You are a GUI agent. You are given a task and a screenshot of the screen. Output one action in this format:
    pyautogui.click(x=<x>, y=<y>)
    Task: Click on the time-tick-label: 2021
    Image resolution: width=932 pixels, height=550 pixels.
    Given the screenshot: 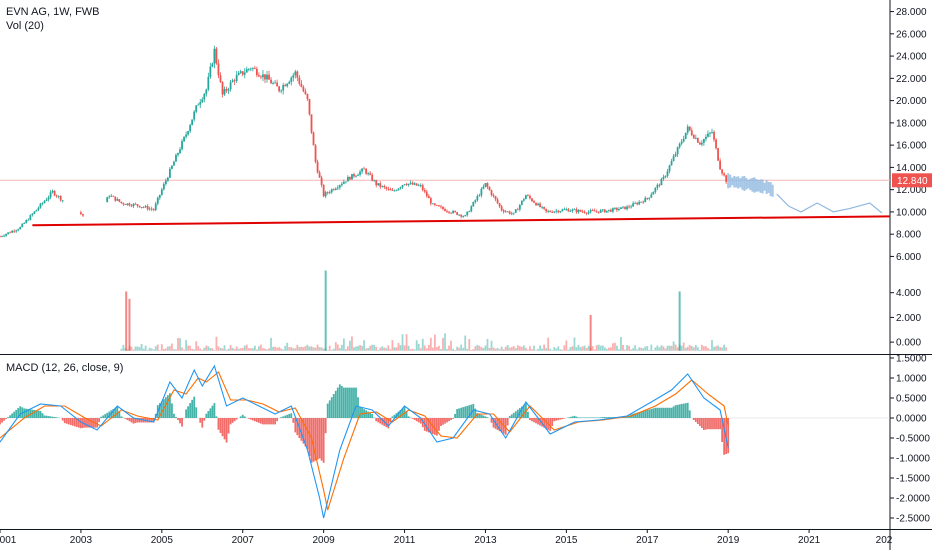 What is the action you would take?
    pyautogui.click(x=809, y=540)
    